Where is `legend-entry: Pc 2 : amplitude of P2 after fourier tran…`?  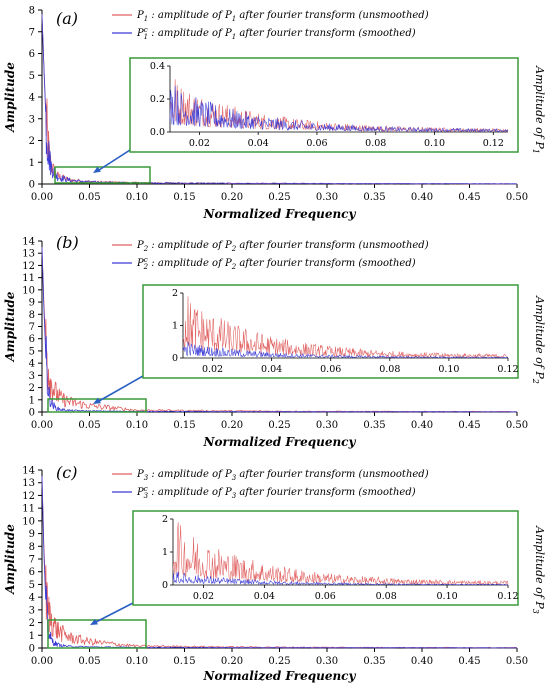 legend-entry: Pc 2 : amplitude of P2 after fourier tran… is located at coordinates (276, 263).